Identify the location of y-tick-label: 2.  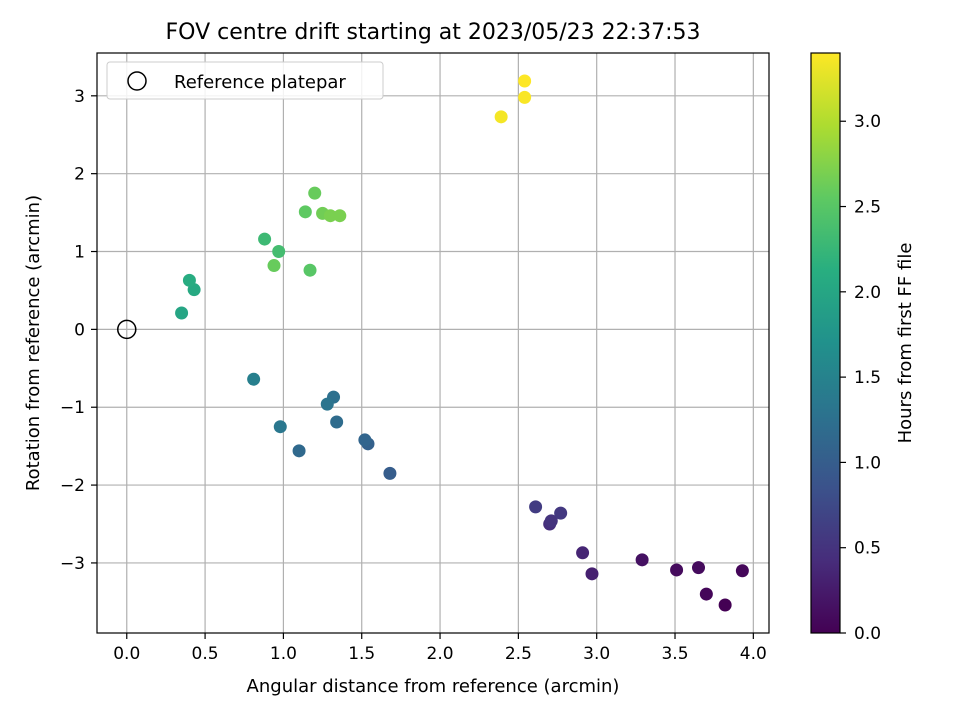
(79, 175).